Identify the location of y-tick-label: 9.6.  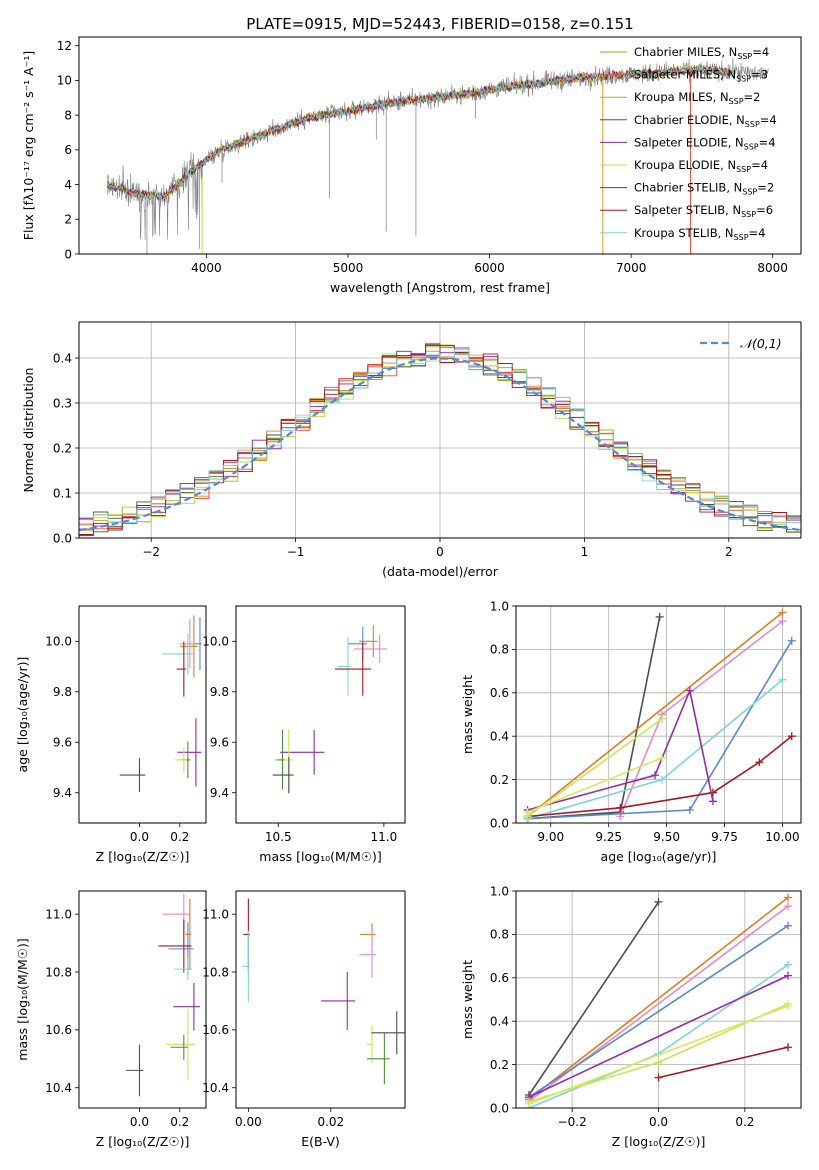
(62, 743).